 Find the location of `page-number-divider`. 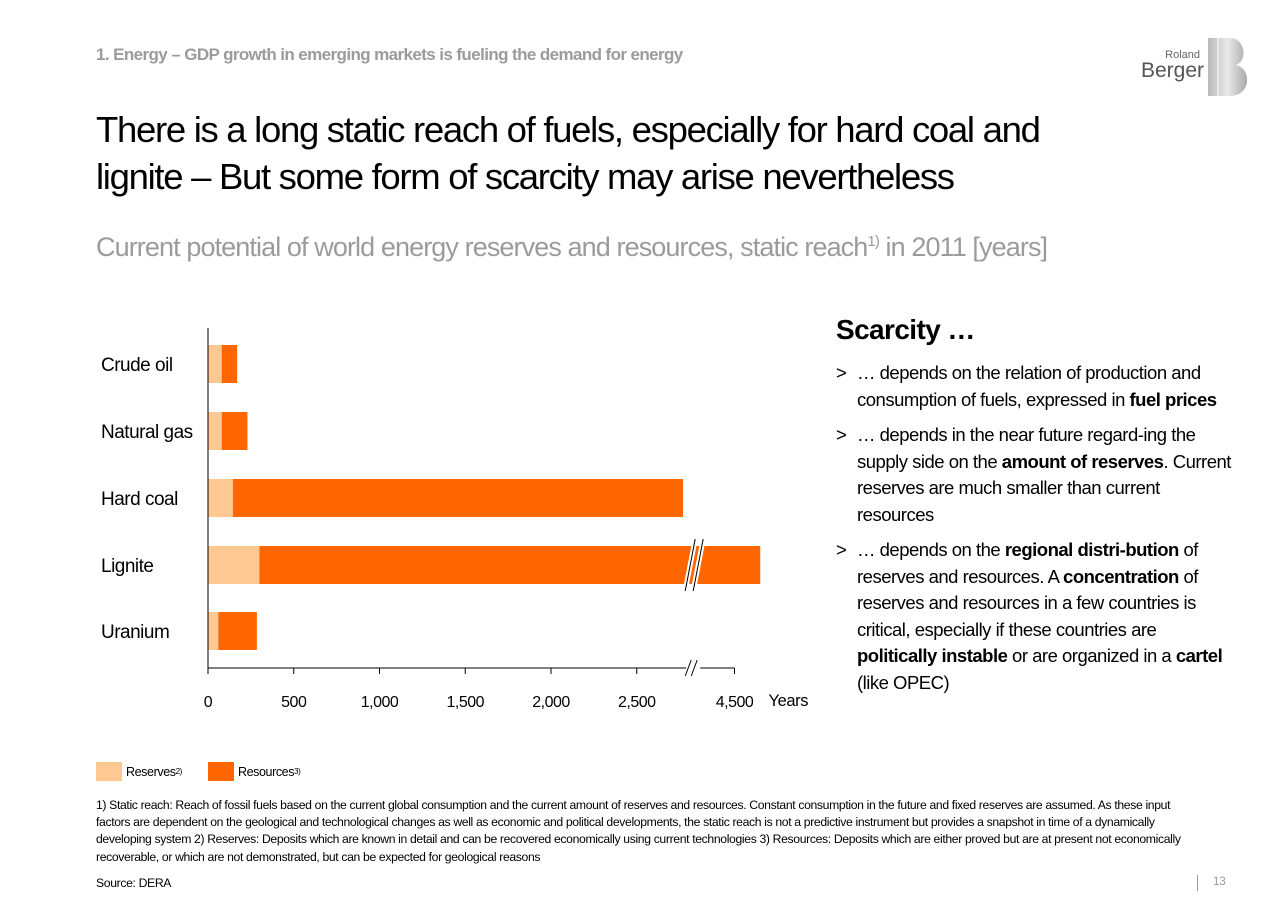

page-number-divider is located at coordinates (1197, 883).